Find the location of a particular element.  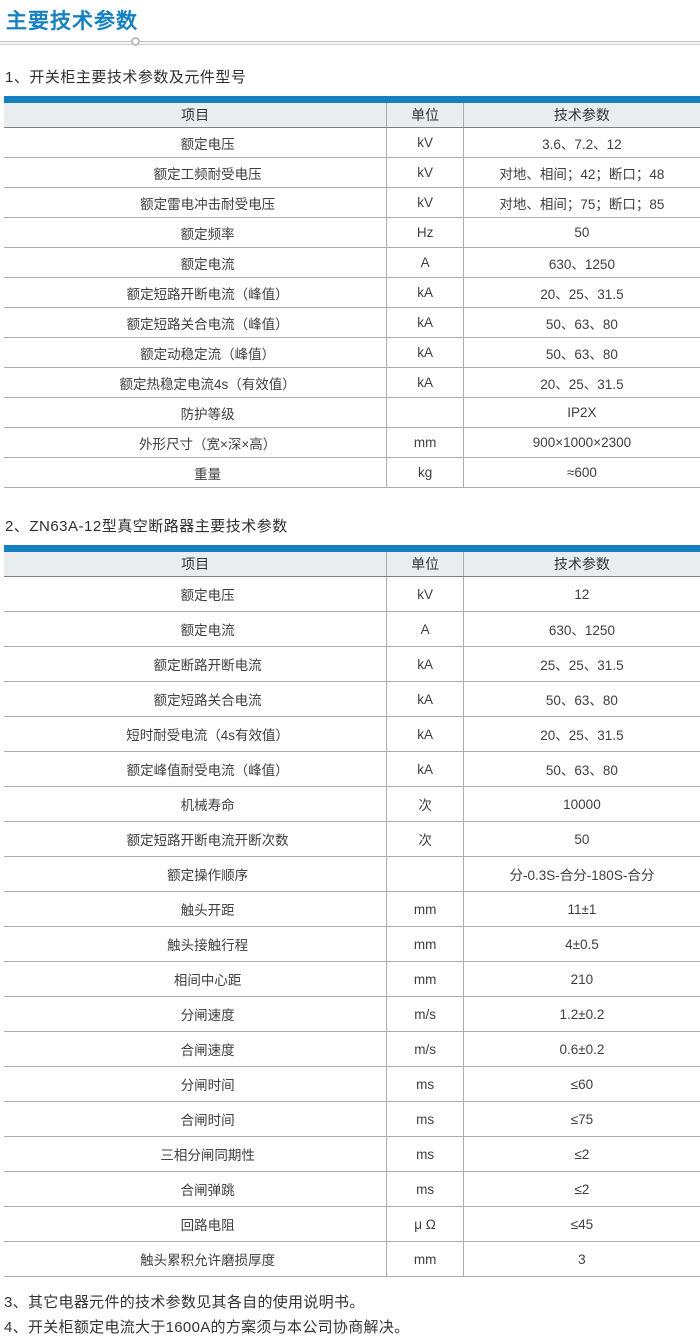

spec-item-label: 分闸速度 is located at coordinates (195, 1014).